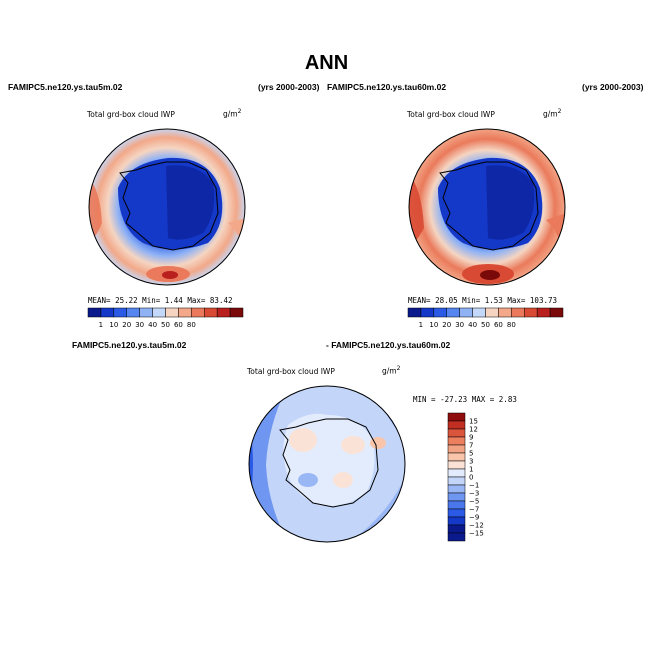 This screenshot has width=653, height=653. I want to click on left-colorbar-tick-label: 10, so click(113, 325).